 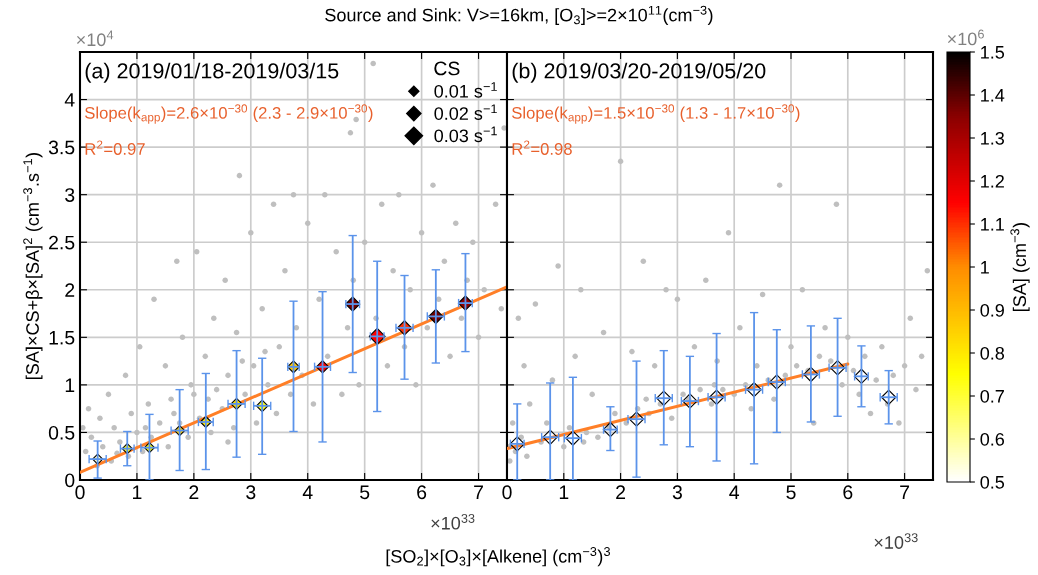 What do you see at coordinates (465, 112) in the screenshot?
I see `legend-label: 0.02 s$^{−1}$` at bounding box center [465, 112].